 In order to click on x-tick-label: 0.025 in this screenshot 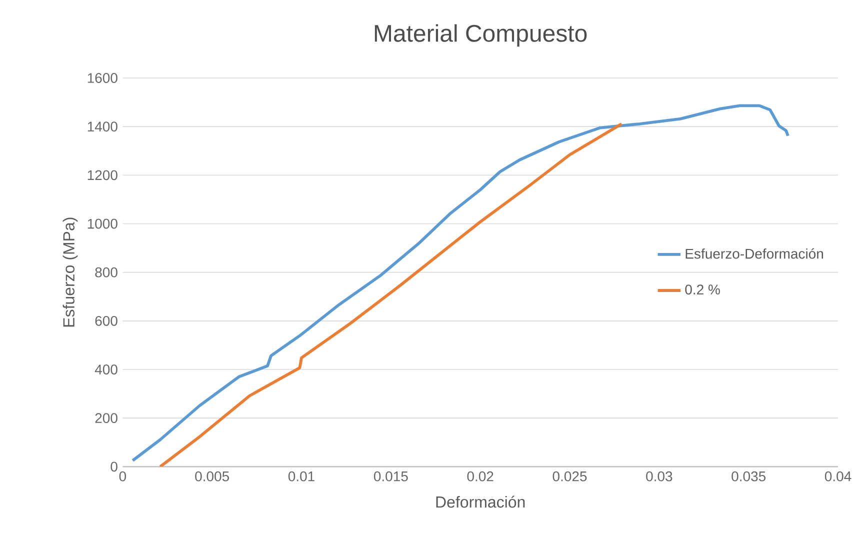, I will do `click(569, 476)`.